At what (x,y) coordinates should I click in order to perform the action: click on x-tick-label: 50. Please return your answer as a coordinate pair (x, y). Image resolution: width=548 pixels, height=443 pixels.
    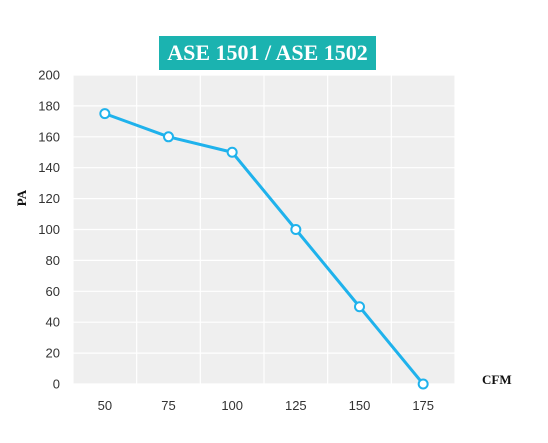
    Looking at the image, I should click on (105, 405).